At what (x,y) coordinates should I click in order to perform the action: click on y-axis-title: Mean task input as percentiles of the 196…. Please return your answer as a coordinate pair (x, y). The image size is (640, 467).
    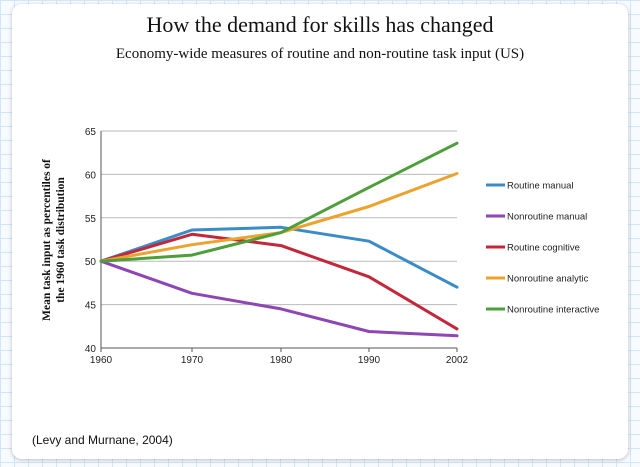
    Looking at the image, I should click on (54, 240).